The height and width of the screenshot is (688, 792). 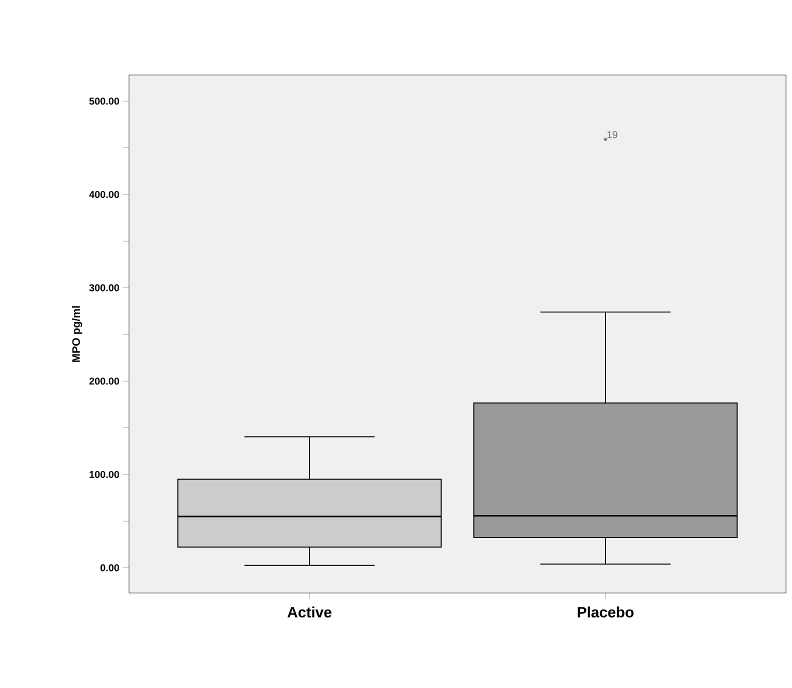 What do you see at coordinates (104, 381) in the screenshot?
I see `y-tick-label: 200.00` at bounding box center [104, 381].